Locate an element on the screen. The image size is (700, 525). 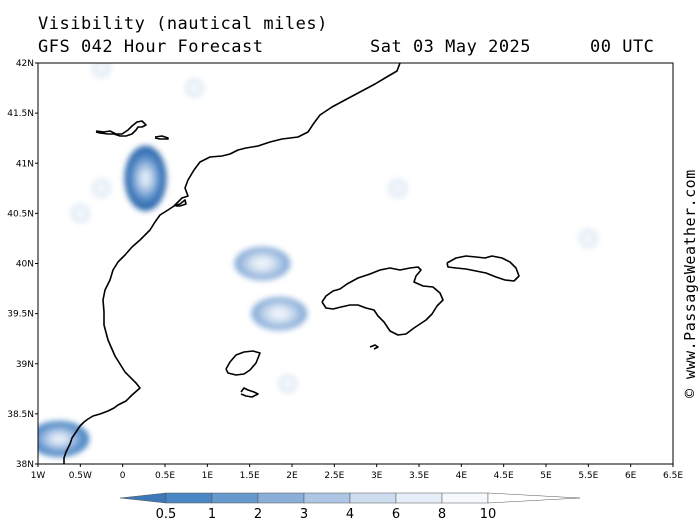
copyright-text: © www.PassageWeather.com is located at coordinates (690, 283).